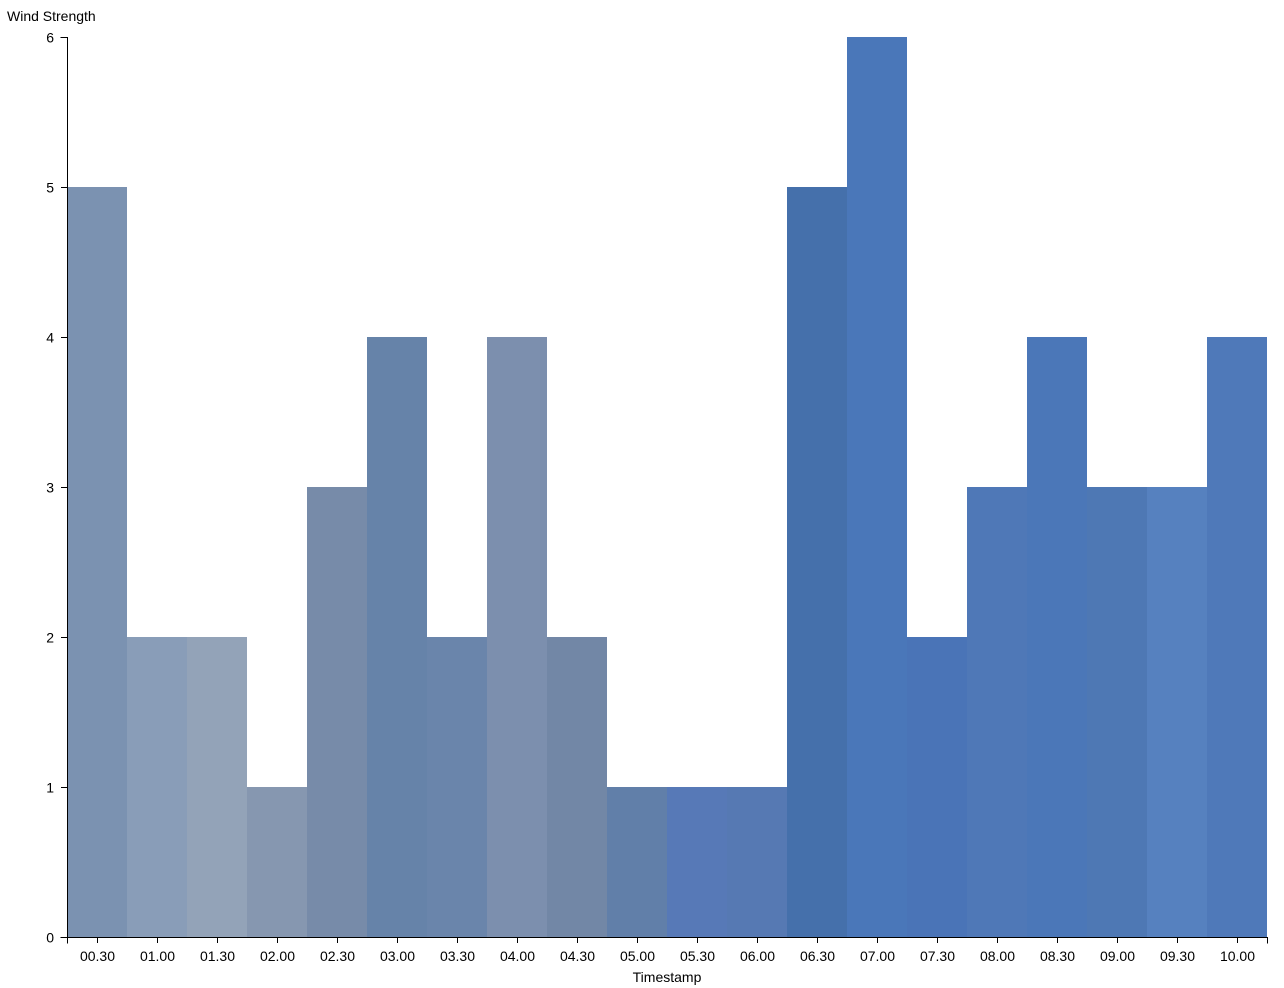 The height and width of the screenshot is (988, 1284). I want to click on bar-03.00, so click(397, 637).